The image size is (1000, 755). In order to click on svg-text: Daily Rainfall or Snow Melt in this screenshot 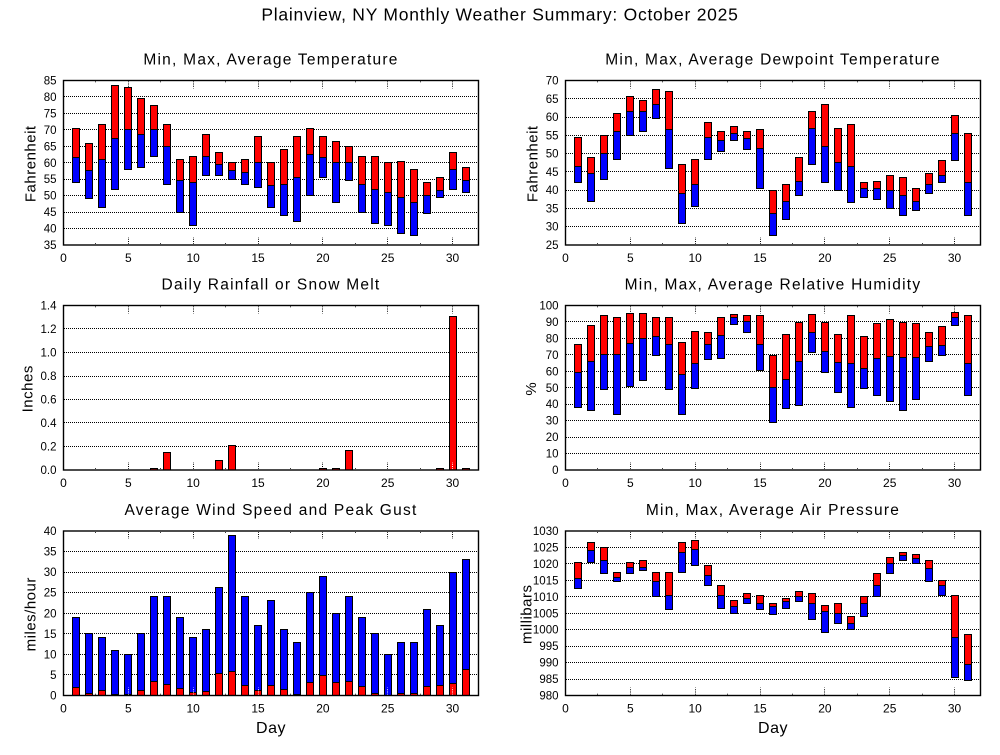, I will do `click(271, 285)`.